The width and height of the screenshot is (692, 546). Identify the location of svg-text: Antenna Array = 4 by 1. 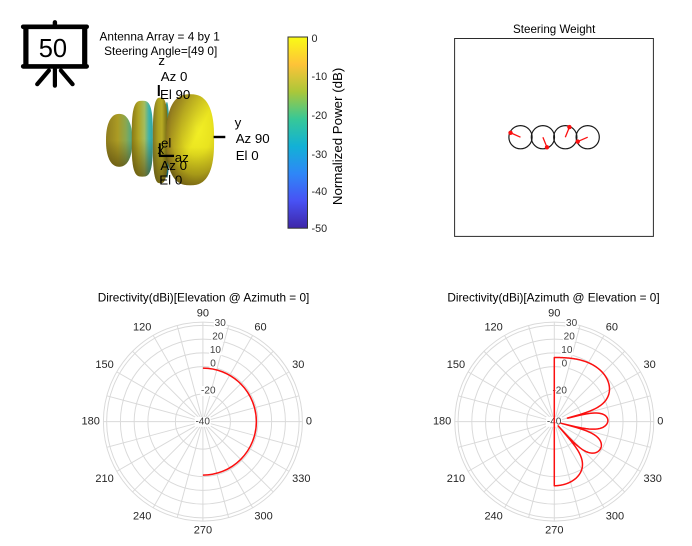
(160, 37).